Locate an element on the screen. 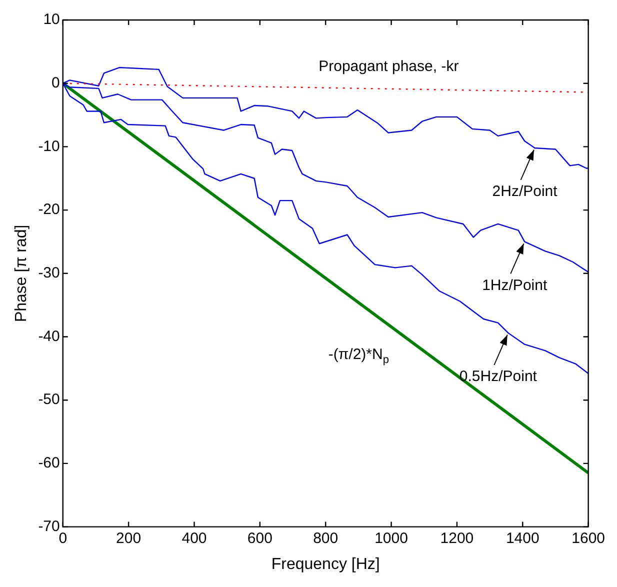 The image size is (617, 587). y-tick-label: 0 is located at coordinates (56, 83).